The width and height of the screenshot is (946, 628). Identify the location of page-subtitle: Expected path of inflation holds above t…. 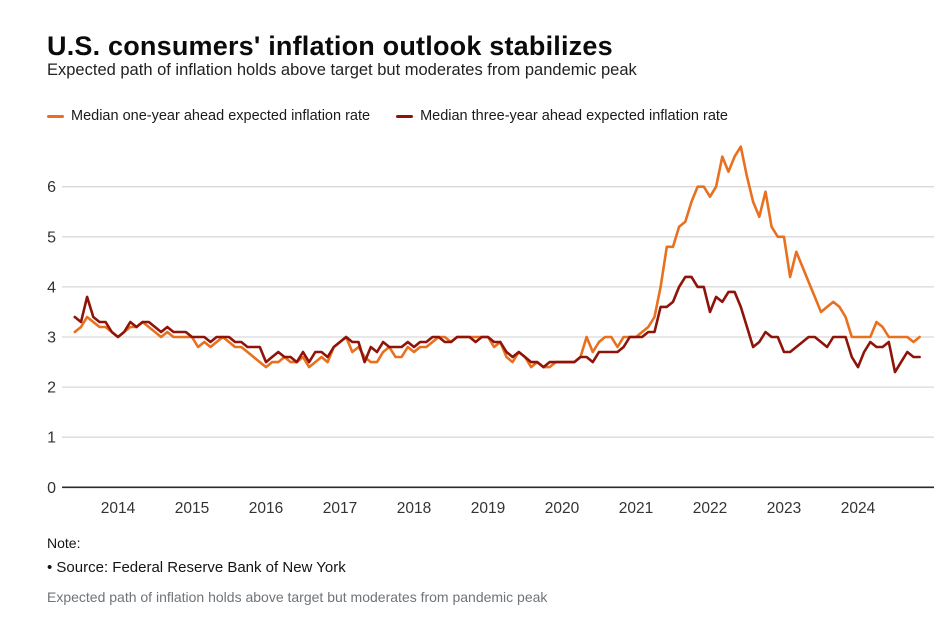
(342, 70).